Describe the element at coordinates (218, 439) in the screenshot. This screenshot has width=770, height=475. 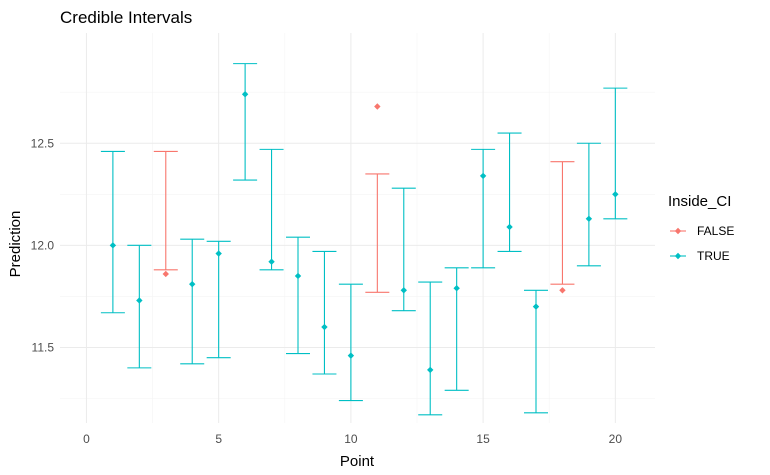
I see `x-tick-label: 5` at that location.